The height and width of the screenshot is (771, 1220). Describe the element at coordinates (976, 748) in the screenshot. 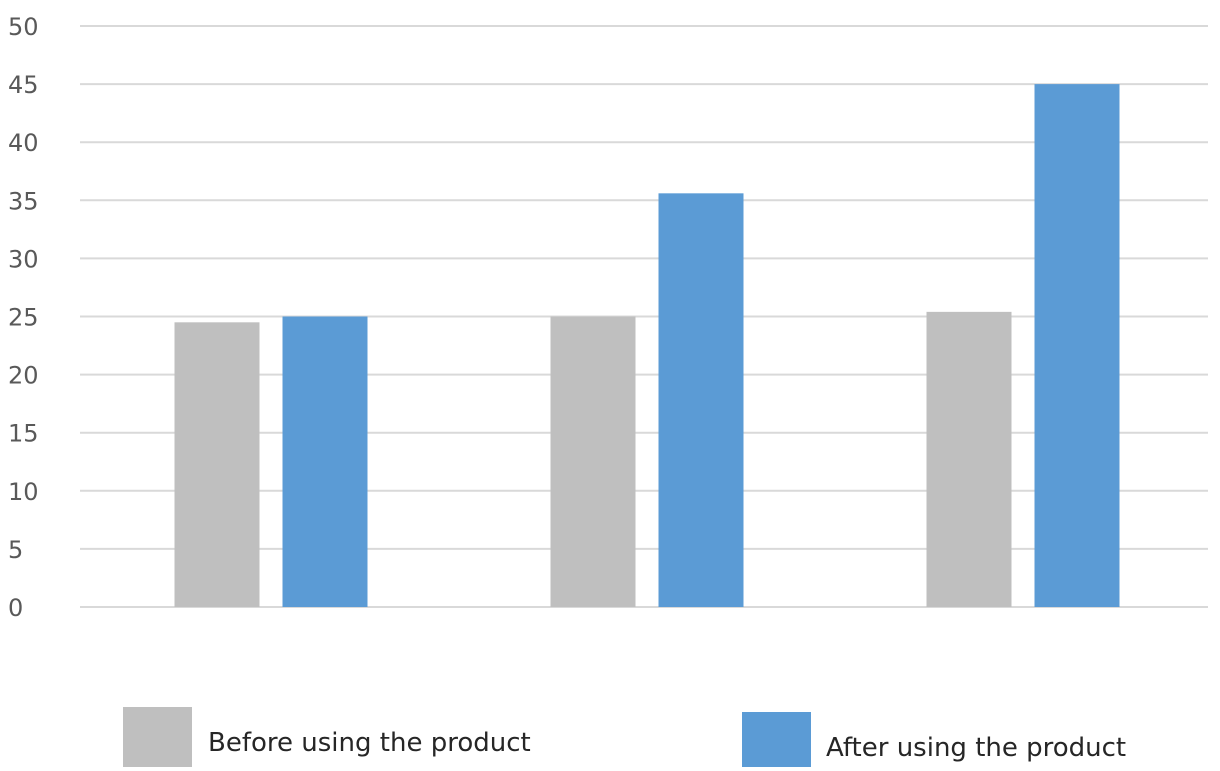

I see `legend-label-after: After using the product` at that location.